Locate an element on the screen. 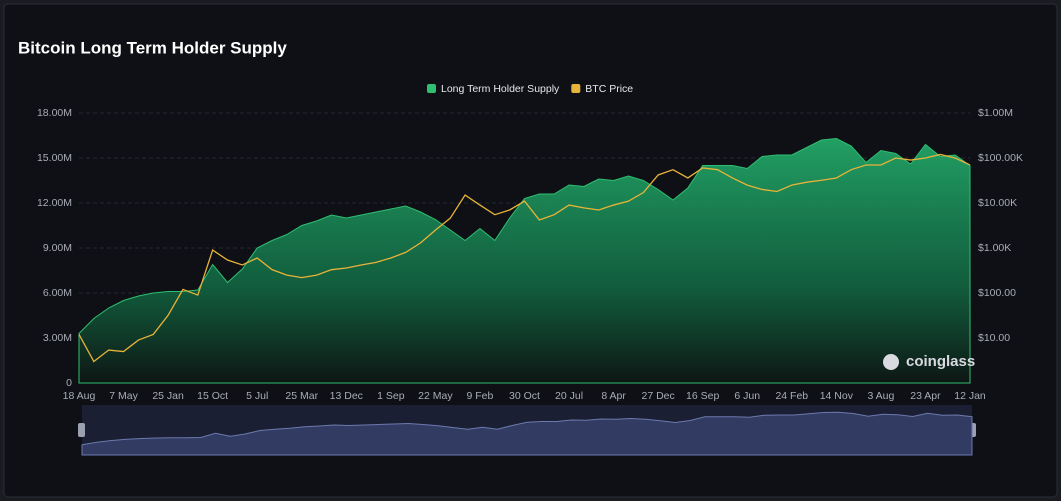 The image size is (1061, 501). y2-tick-label: $100.00K is located at coordinates (1000, 158).